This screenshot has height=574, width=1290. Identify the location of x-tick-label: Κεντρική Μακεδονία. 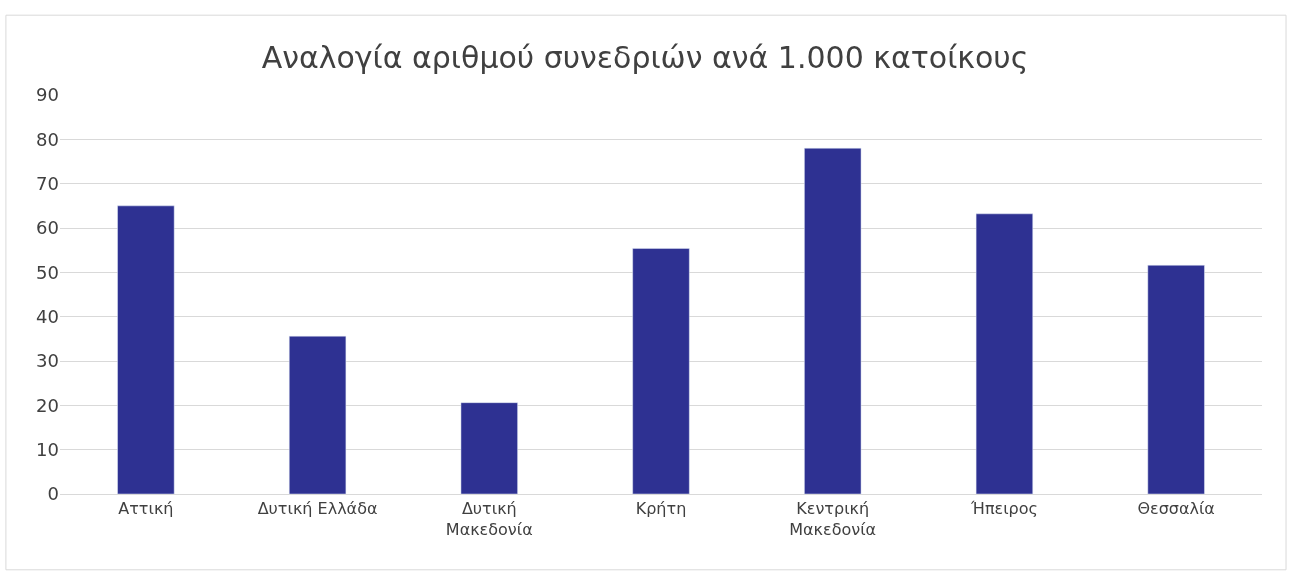
(833, 519).